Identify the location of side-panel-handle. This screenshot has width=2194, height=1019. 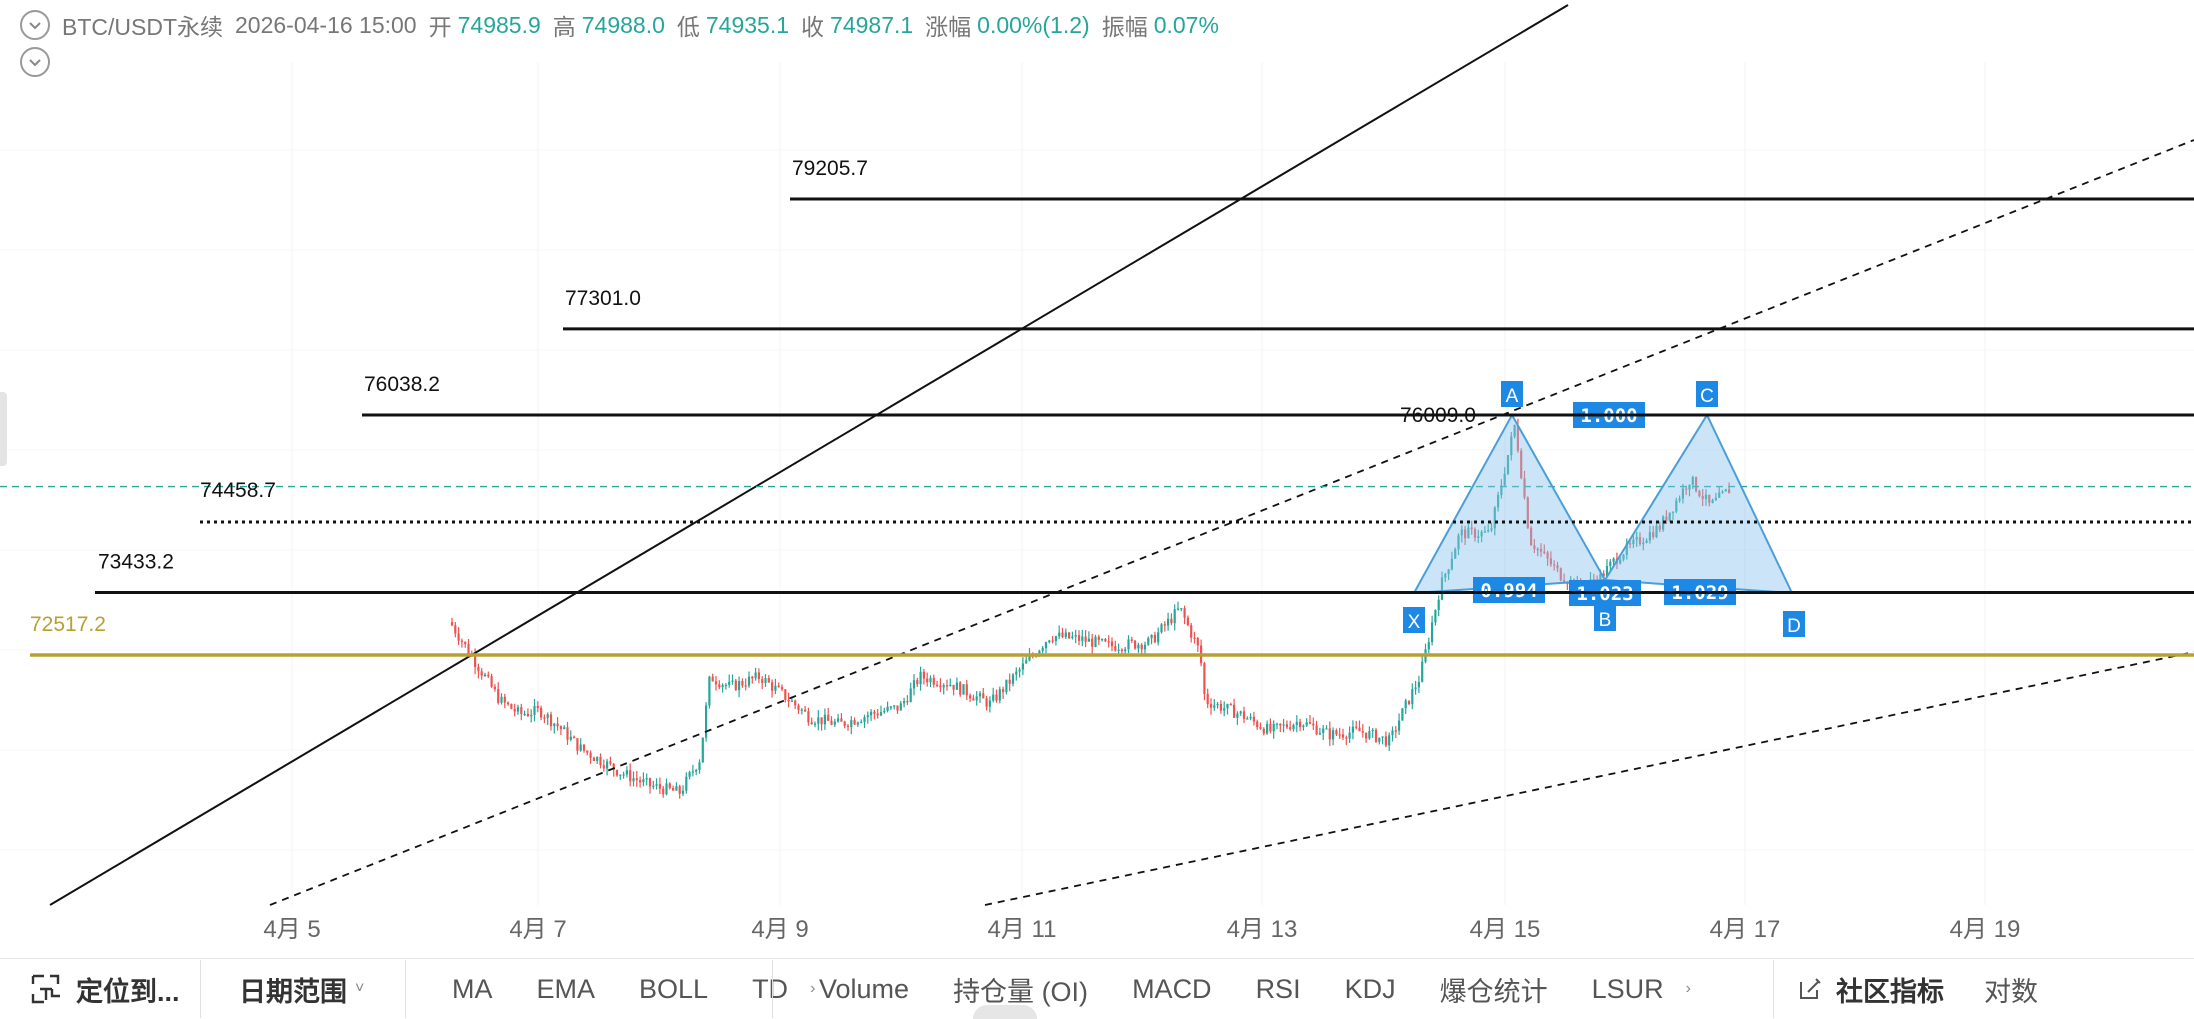
(3, 429).